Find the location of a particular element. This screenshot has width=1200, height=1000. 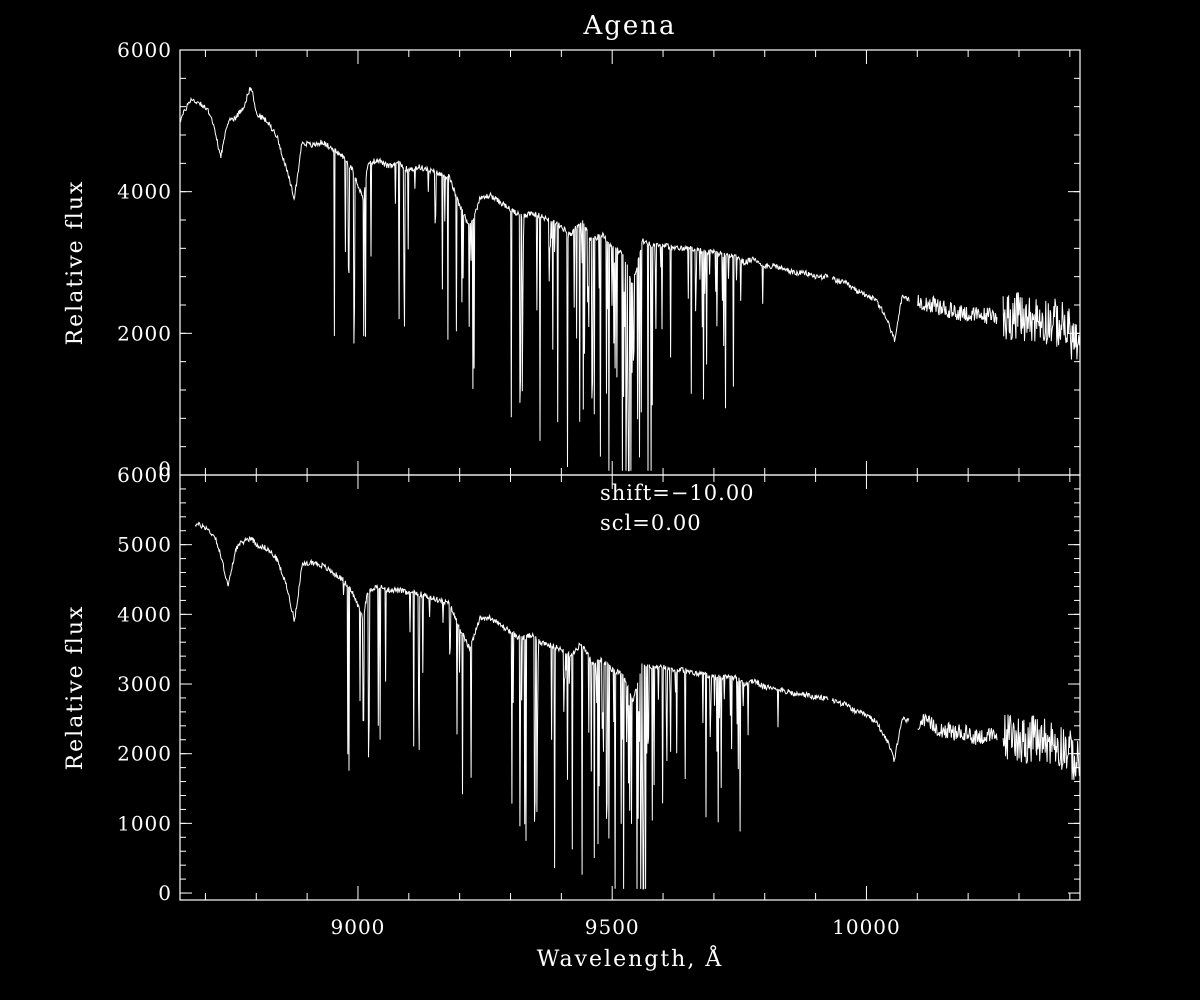

annotation-1: scl=0.00 is located at coordinates (651, 523).